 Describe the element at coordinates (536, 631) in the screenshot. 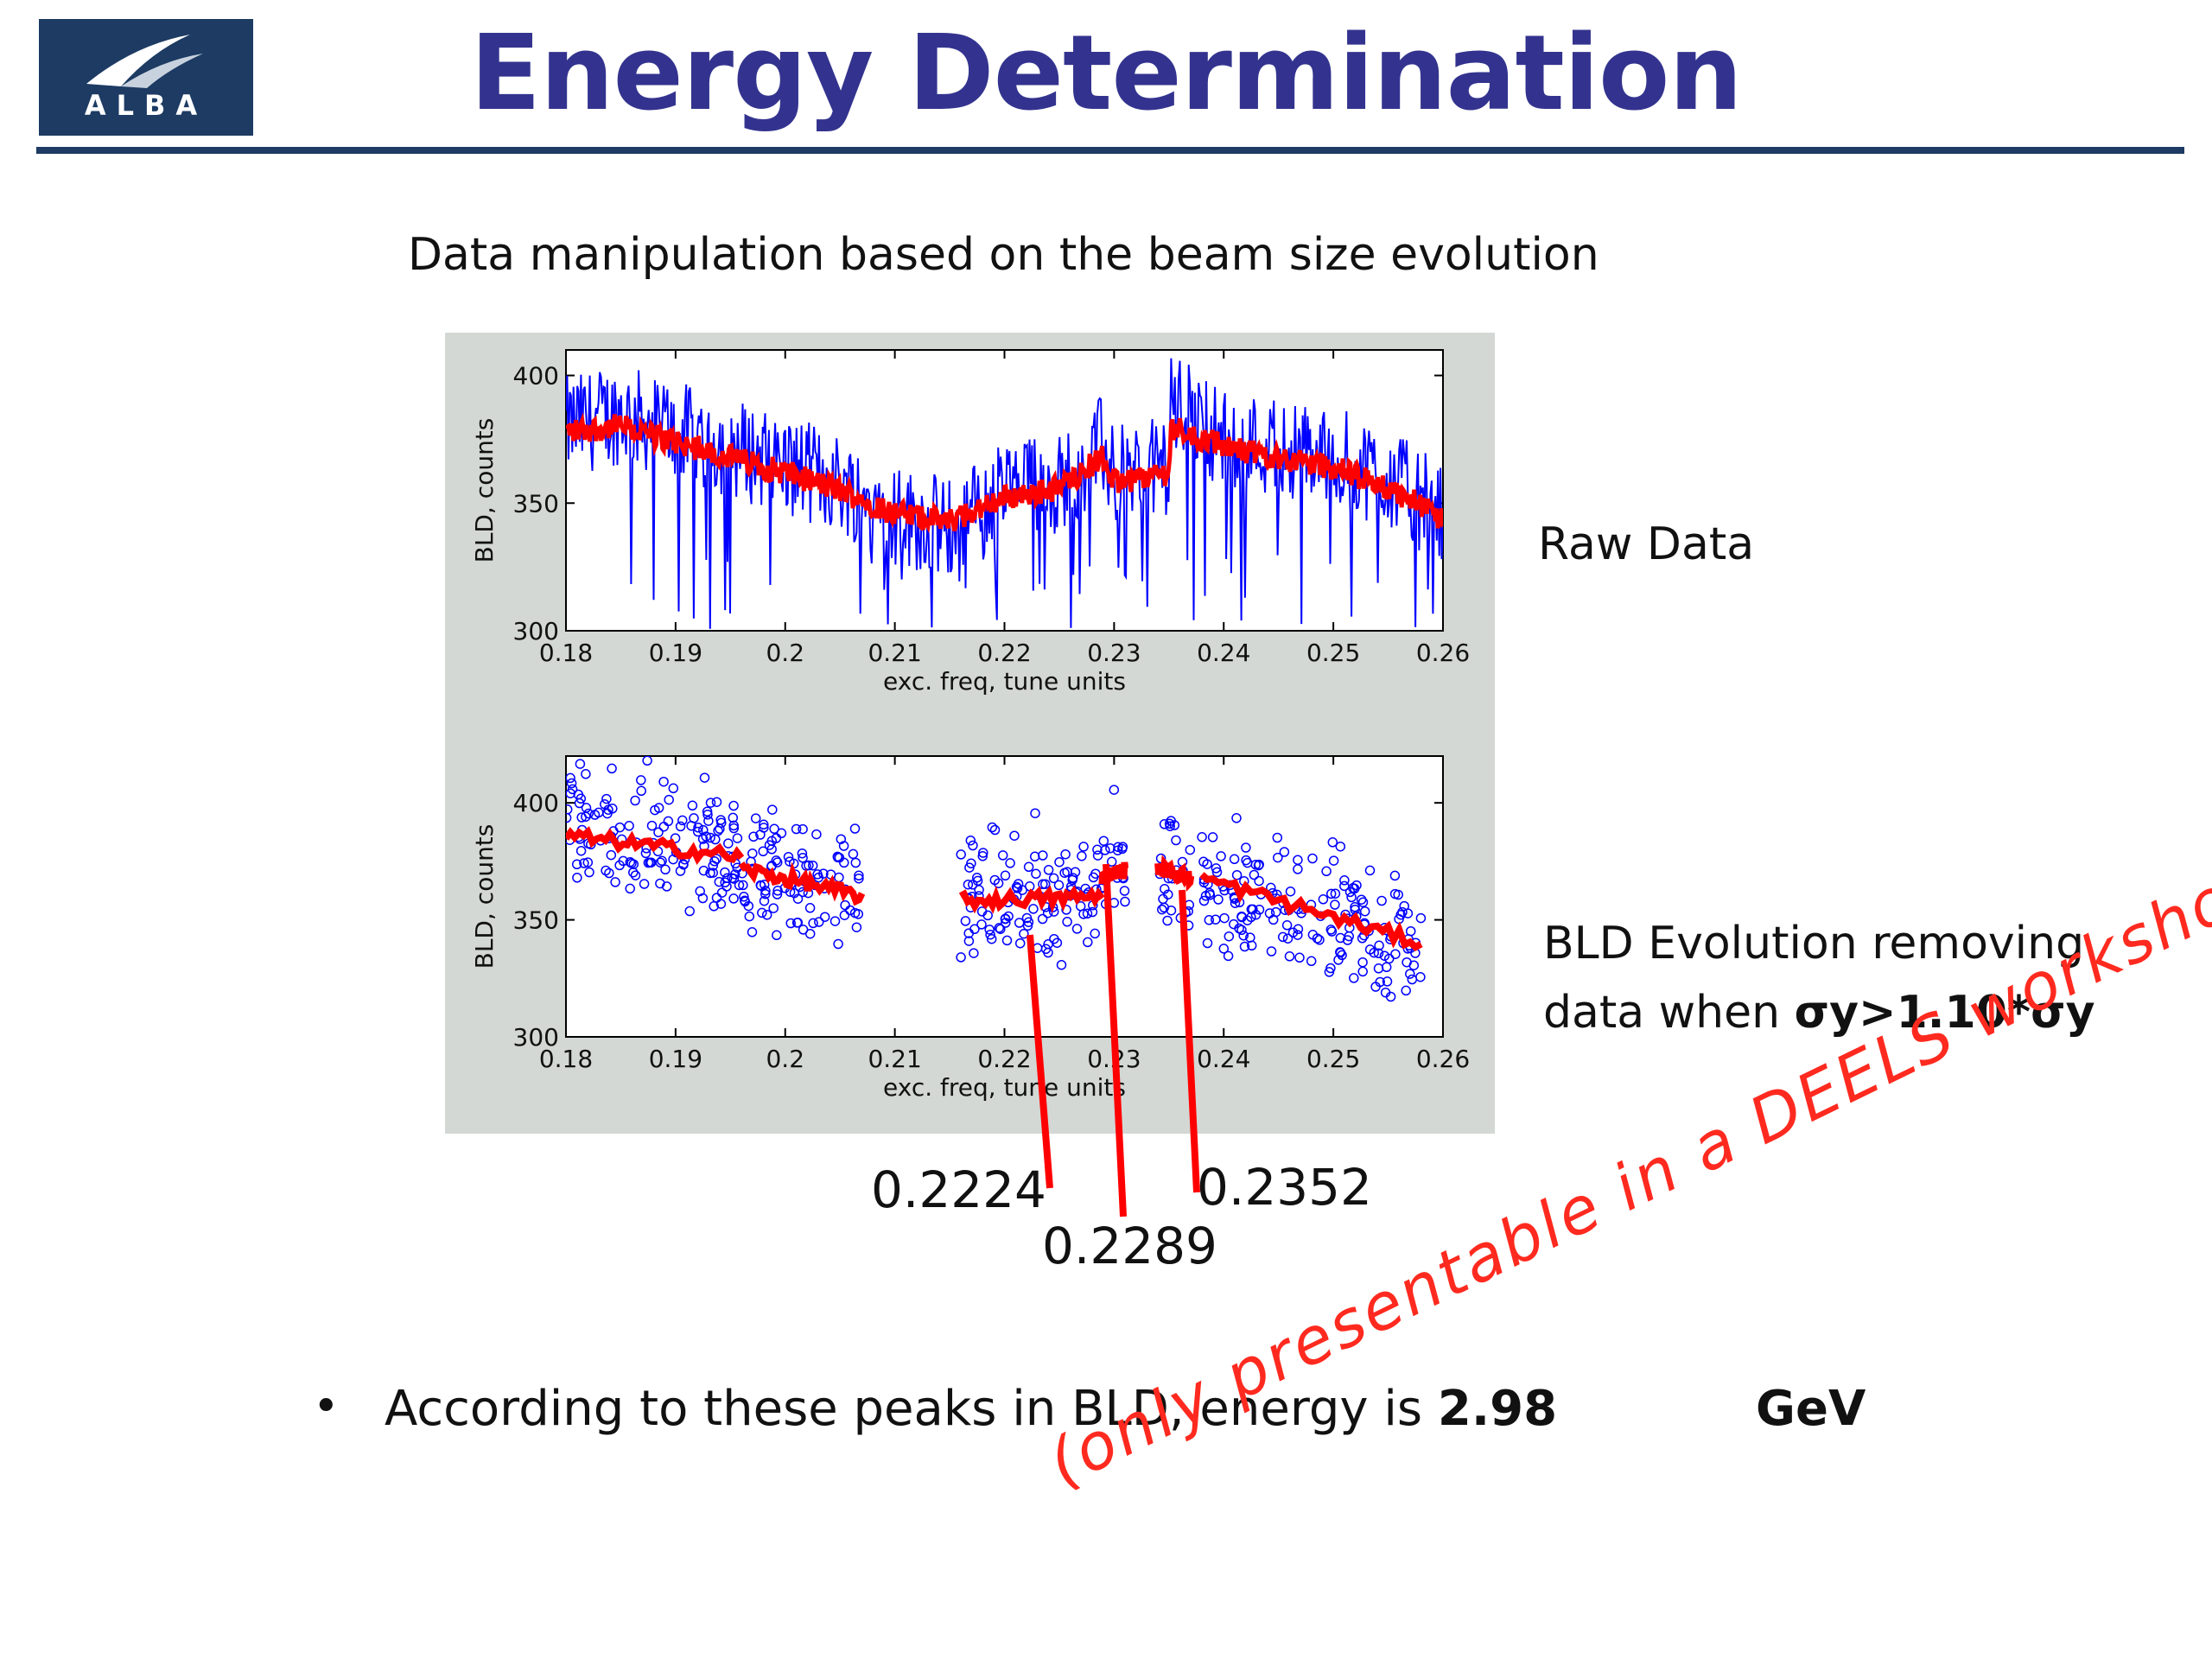

I see `y-tick-label: 300` at that location.